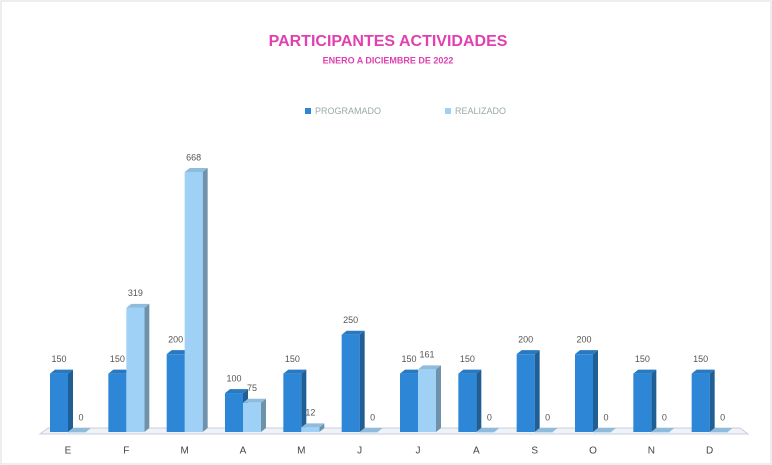 The height and width of the screenshot is (465, 772). I want to click on x-tick-label: D, so click(709, 451).